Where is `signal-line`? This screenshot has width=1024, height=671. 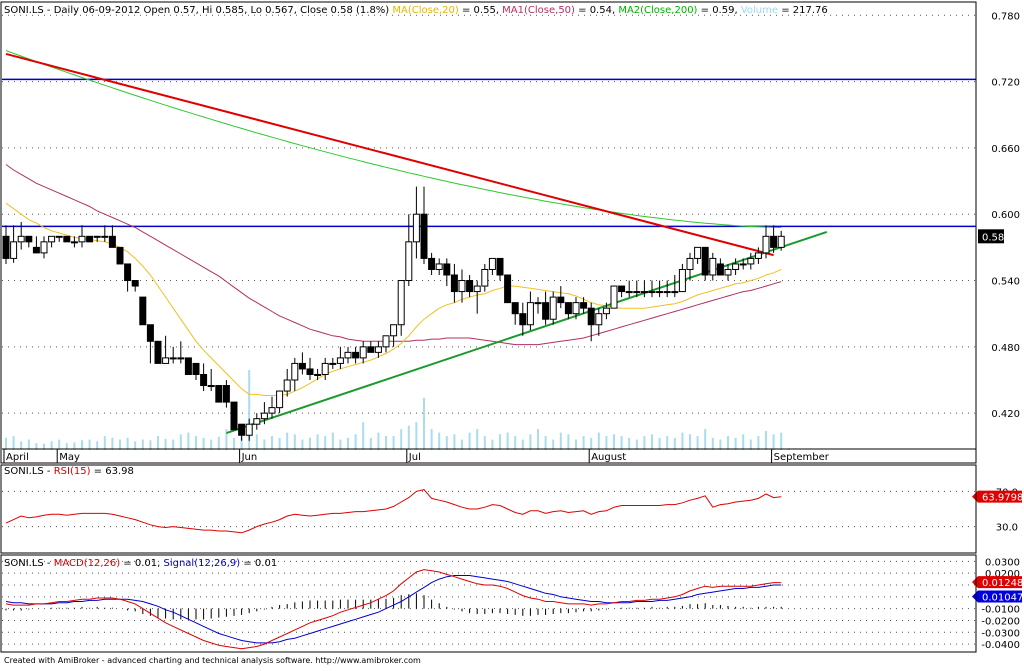 signal-line is located at coordinates (393, 609).